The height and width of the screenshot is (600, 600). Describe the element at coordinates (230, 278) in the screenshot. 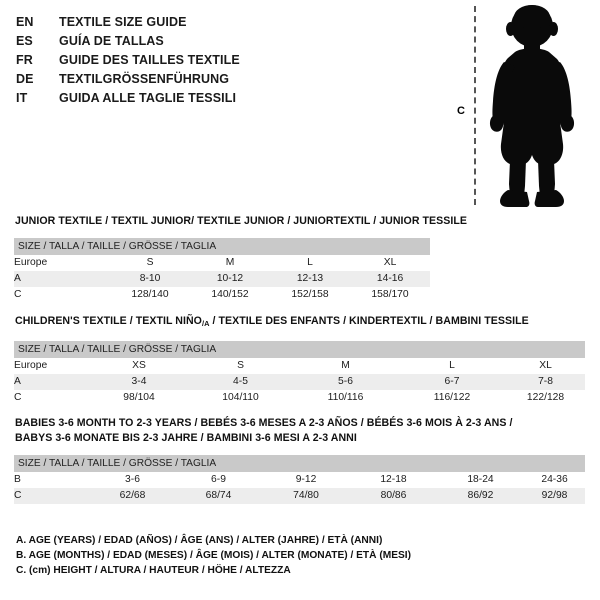

I see `cell-value: 10-12` at that location.